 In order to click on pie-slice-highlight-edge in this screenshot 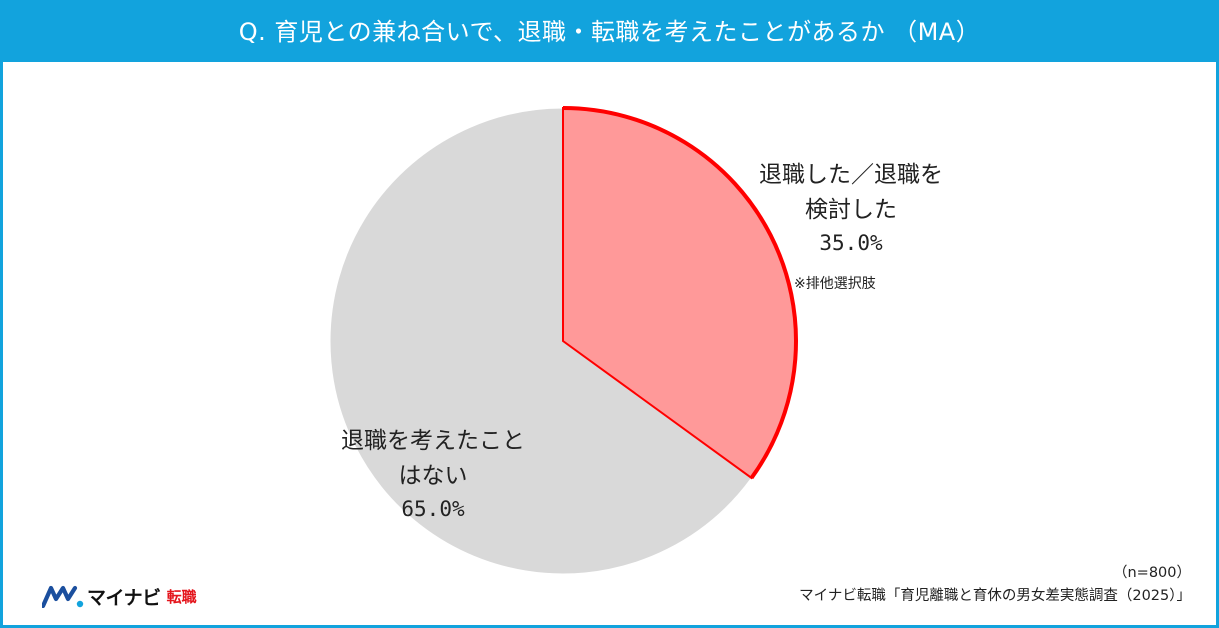, I will do `click(680, 293)`.